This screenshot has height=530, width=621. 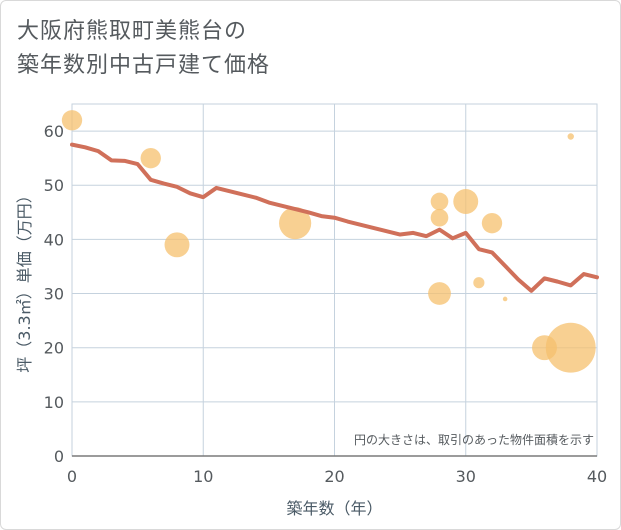 I want to click on x-tick-label: 10, so click(x=203, y=476).